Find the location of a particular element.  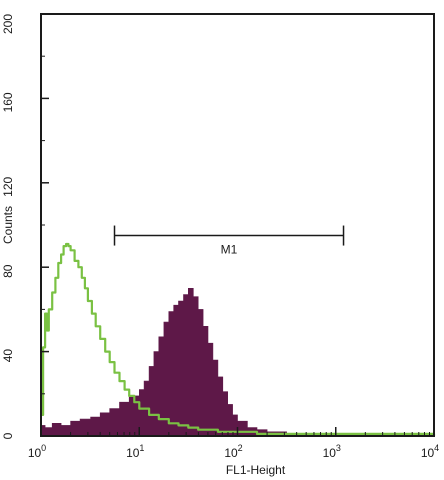

y-tick-label-3: 120 is located at coordinates (8, 186).